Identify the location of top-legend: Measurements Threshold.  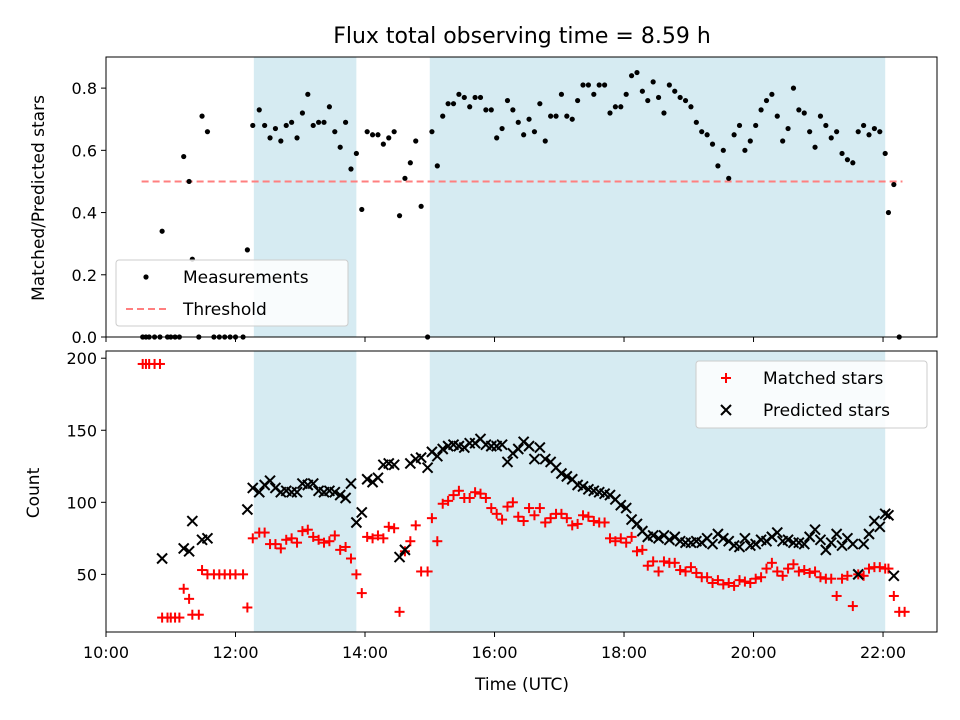
(232, 293).